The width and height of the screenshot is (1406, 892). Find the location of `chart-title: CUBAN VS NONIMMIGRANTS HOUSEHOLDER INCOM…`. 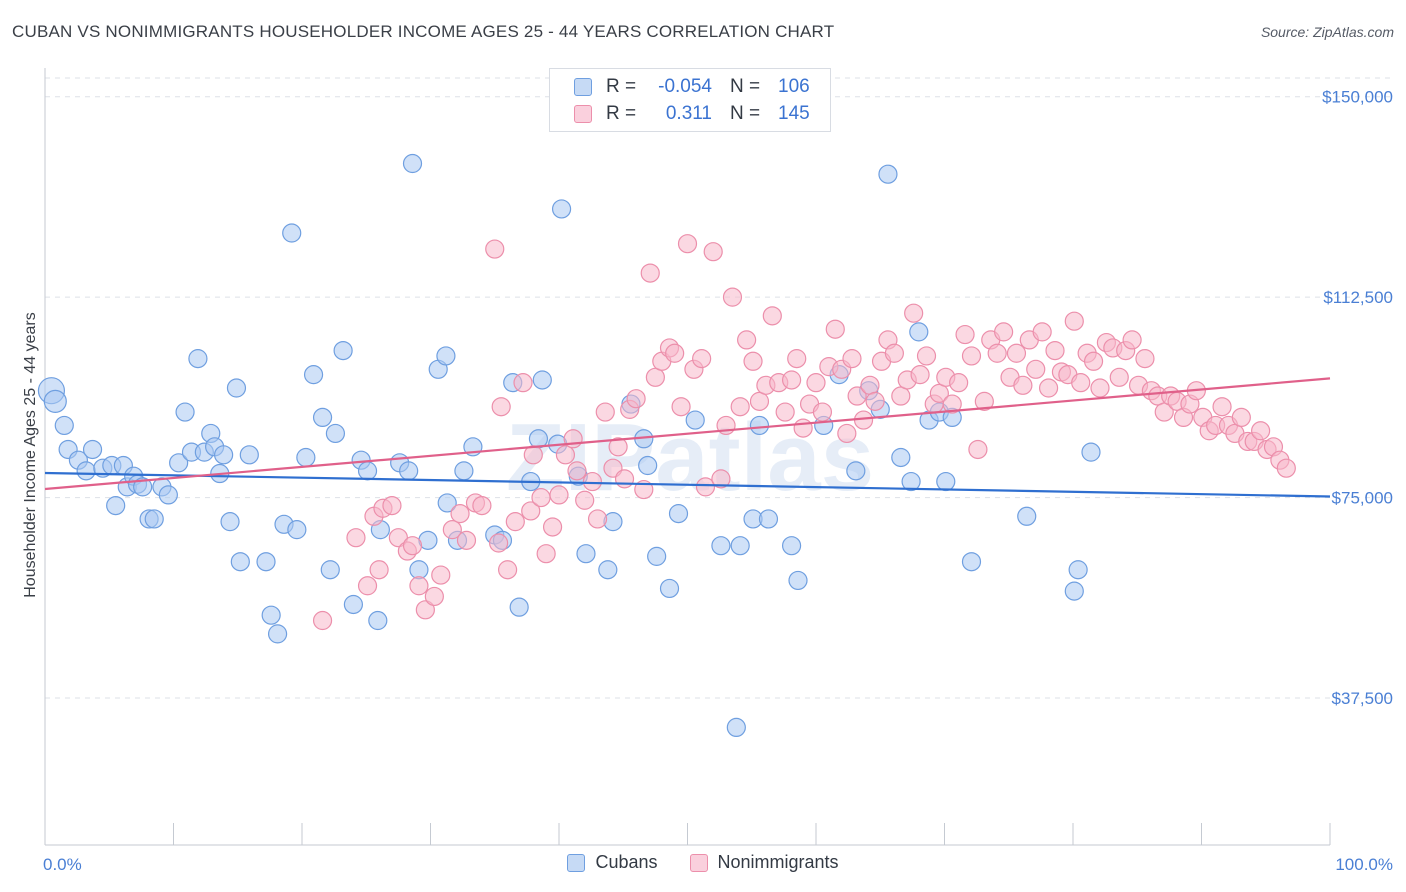

chart-title: CUBAN VS NONIMMIGRANTS HOUSEHOLDER INCOM… is located at coordinates (423, 31).